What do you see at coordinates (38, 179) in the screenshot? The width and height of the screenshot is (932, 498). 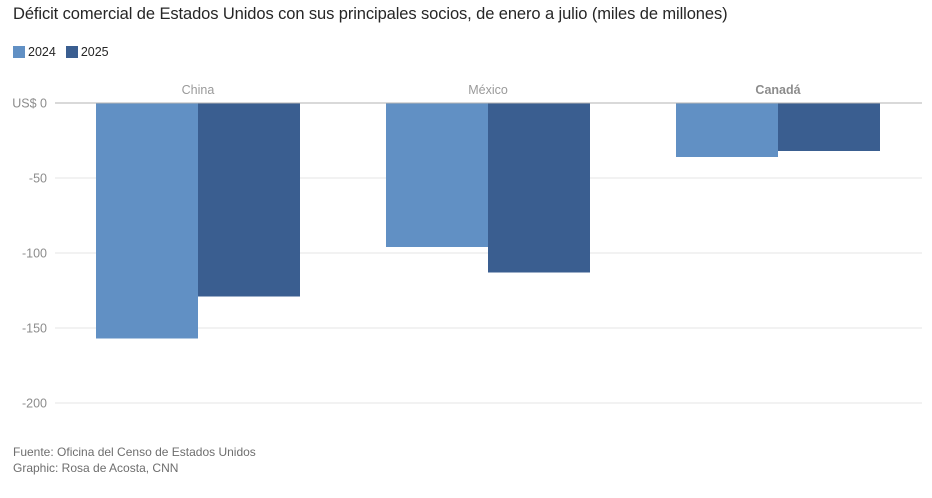 I see `y-tick-label: -50` at bounding box center [38, 179].